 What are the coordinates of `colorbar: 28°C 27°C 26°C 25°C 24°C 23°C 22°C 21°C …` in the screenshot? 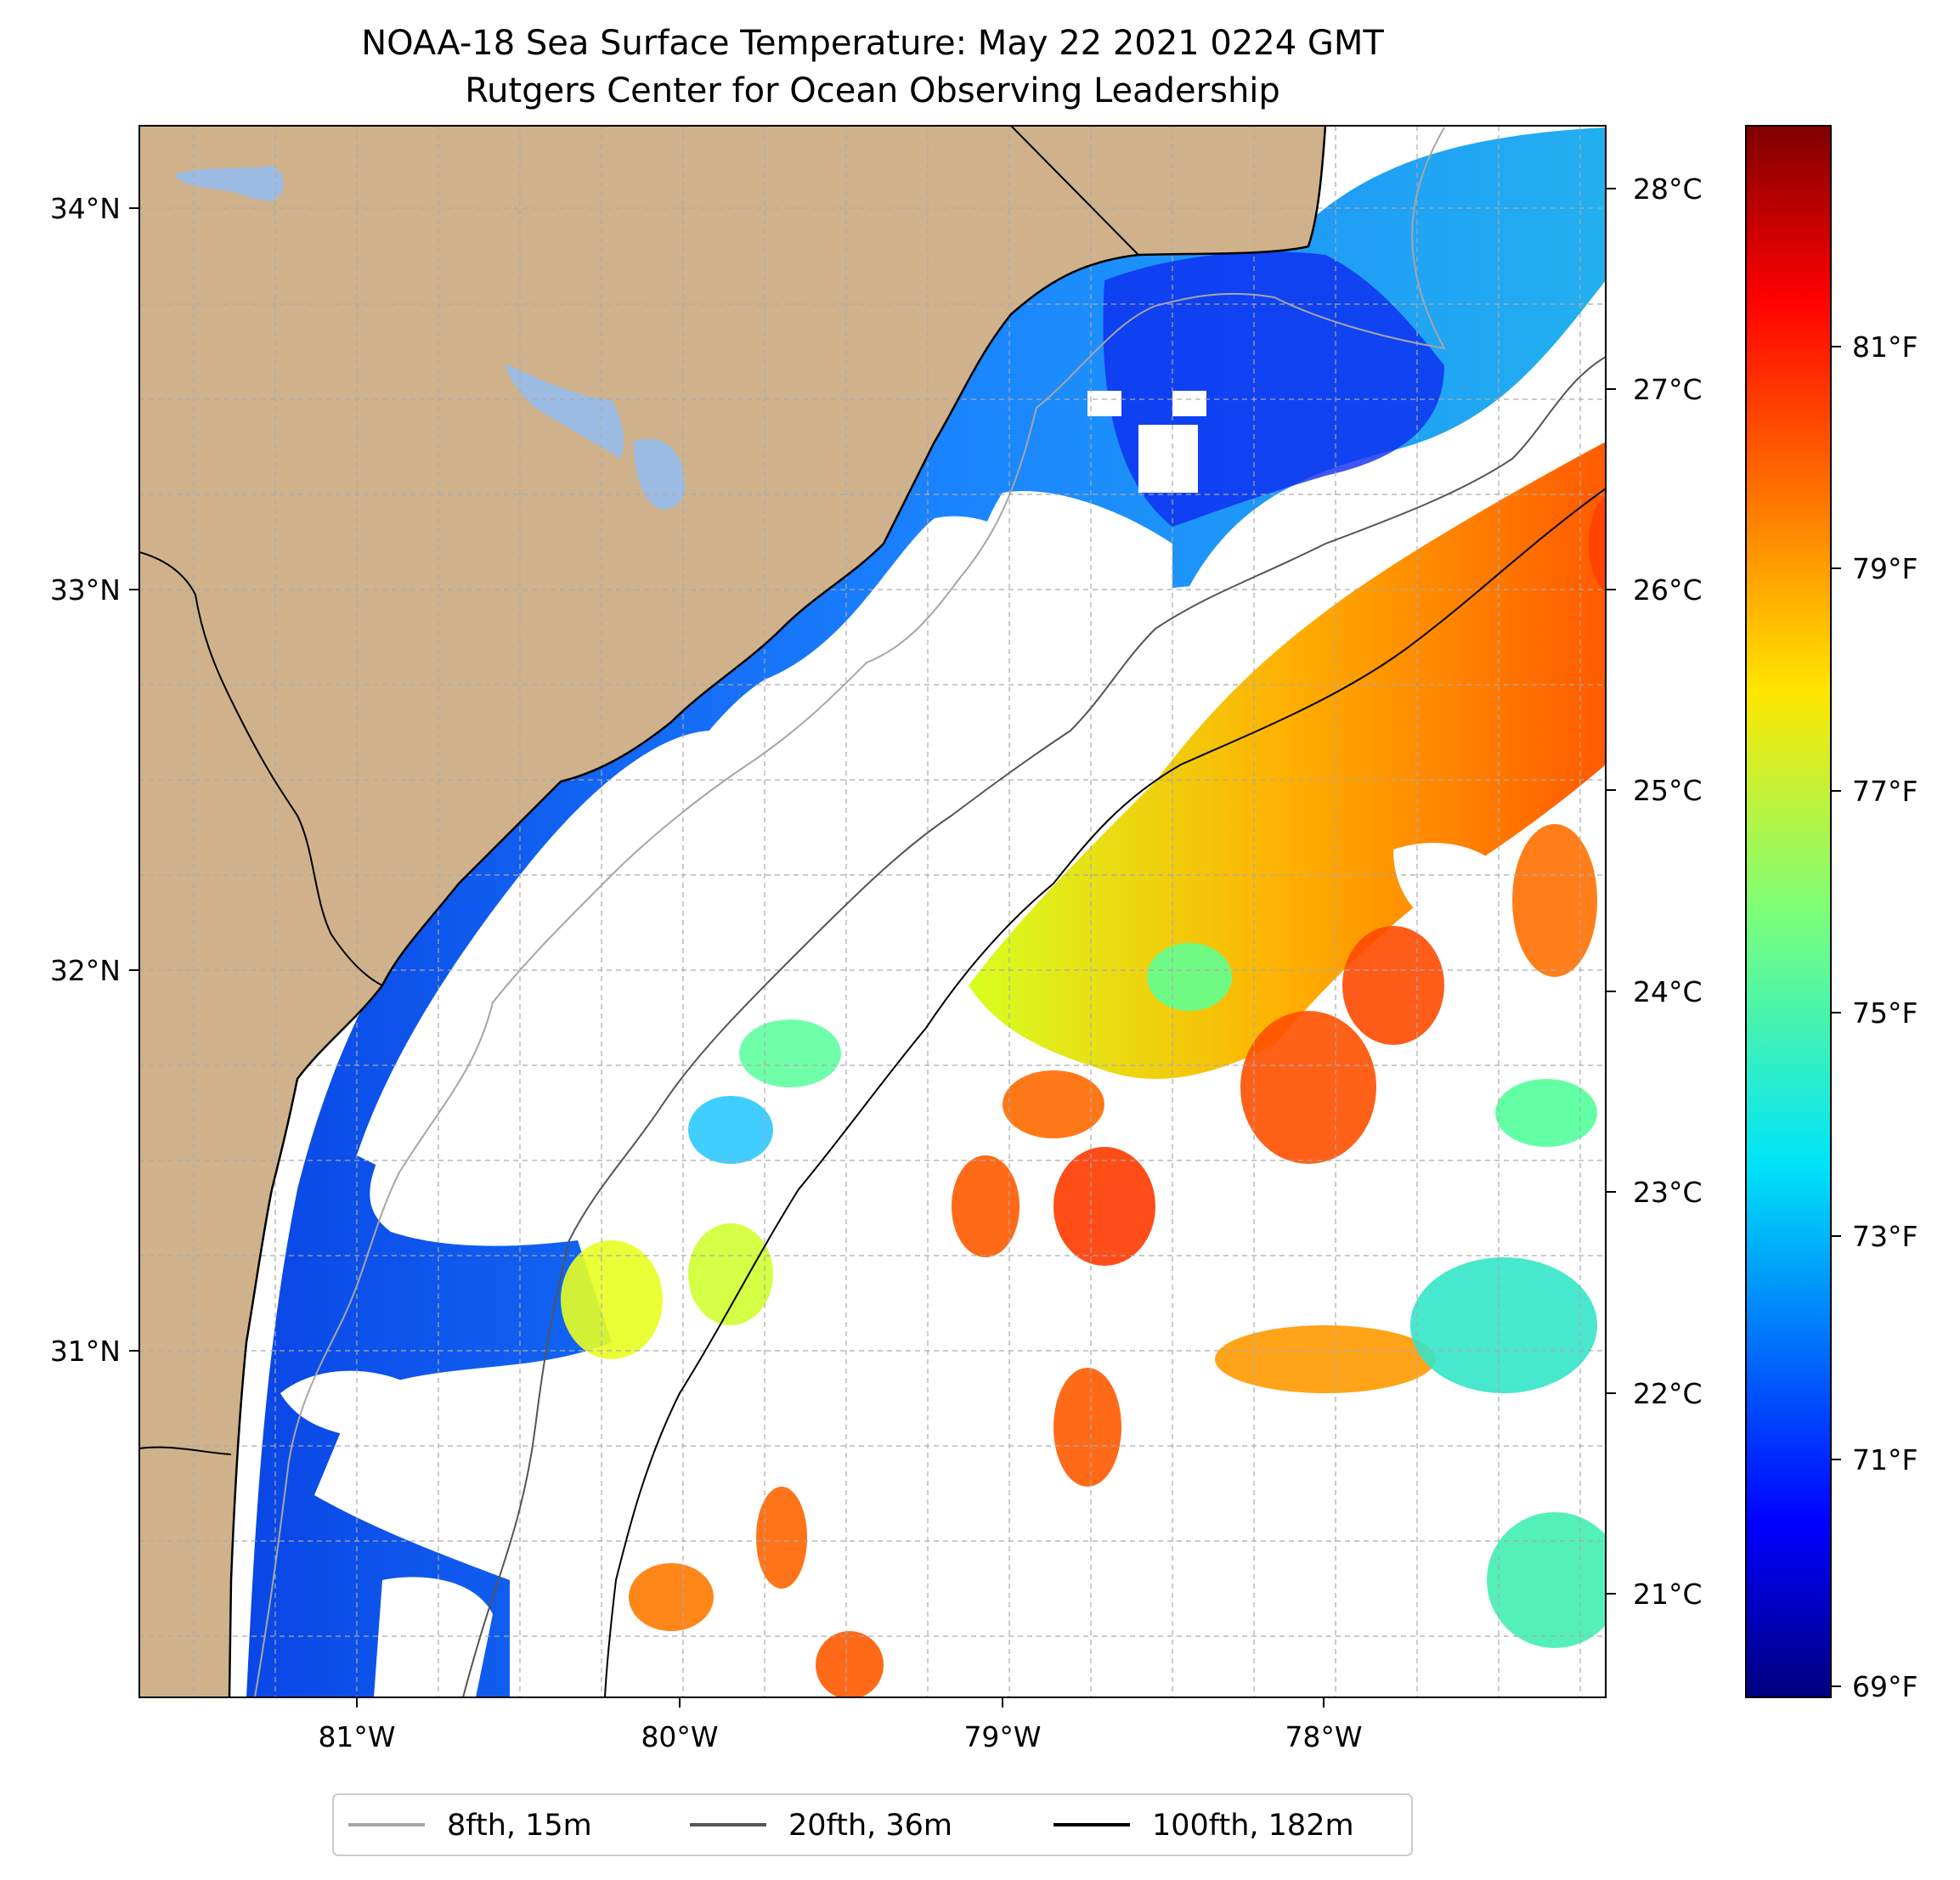 It's located at (1762, 914).